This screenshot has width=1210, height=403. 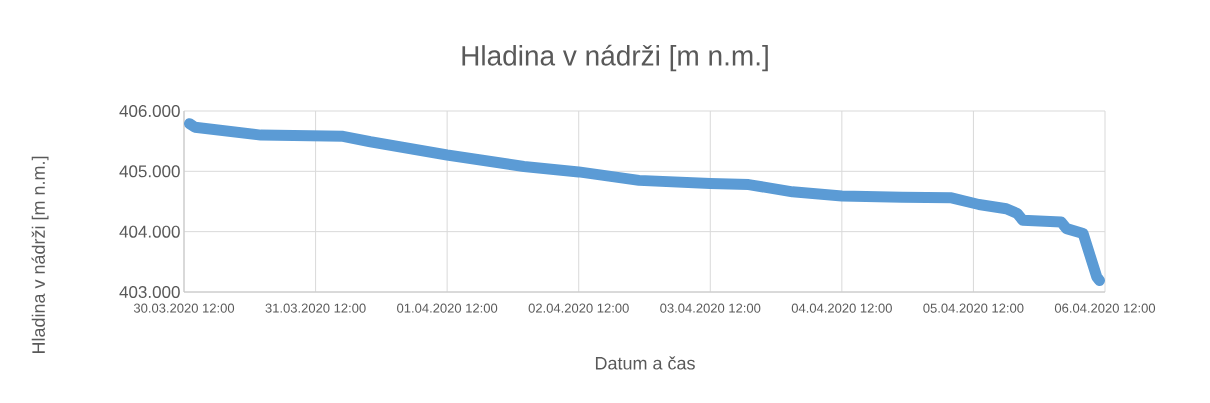 What do you see at coordinates (184, 308) in the screenshot?
I see `x-tick-label: 30.03.2020 12:00` at bounding box center [184, 308].